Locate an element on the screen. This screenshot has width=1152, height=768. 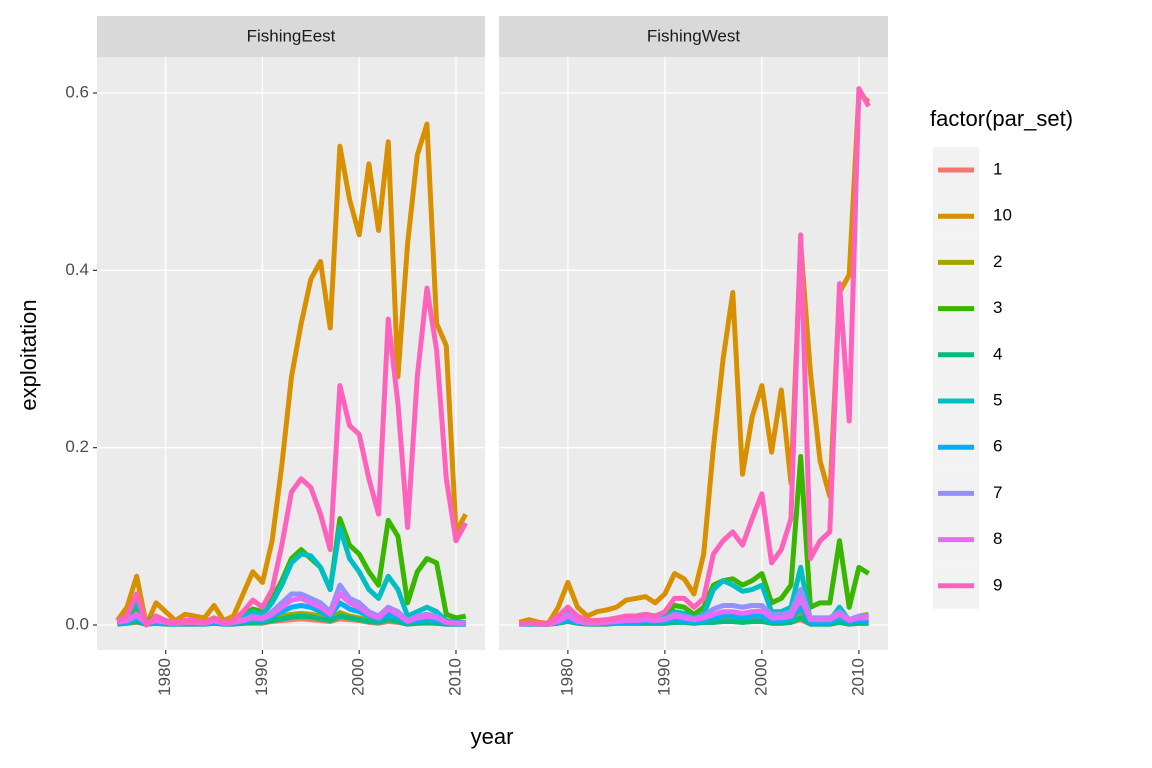
legend-title: factor(par_set) is located at coordinates (1001, 118).